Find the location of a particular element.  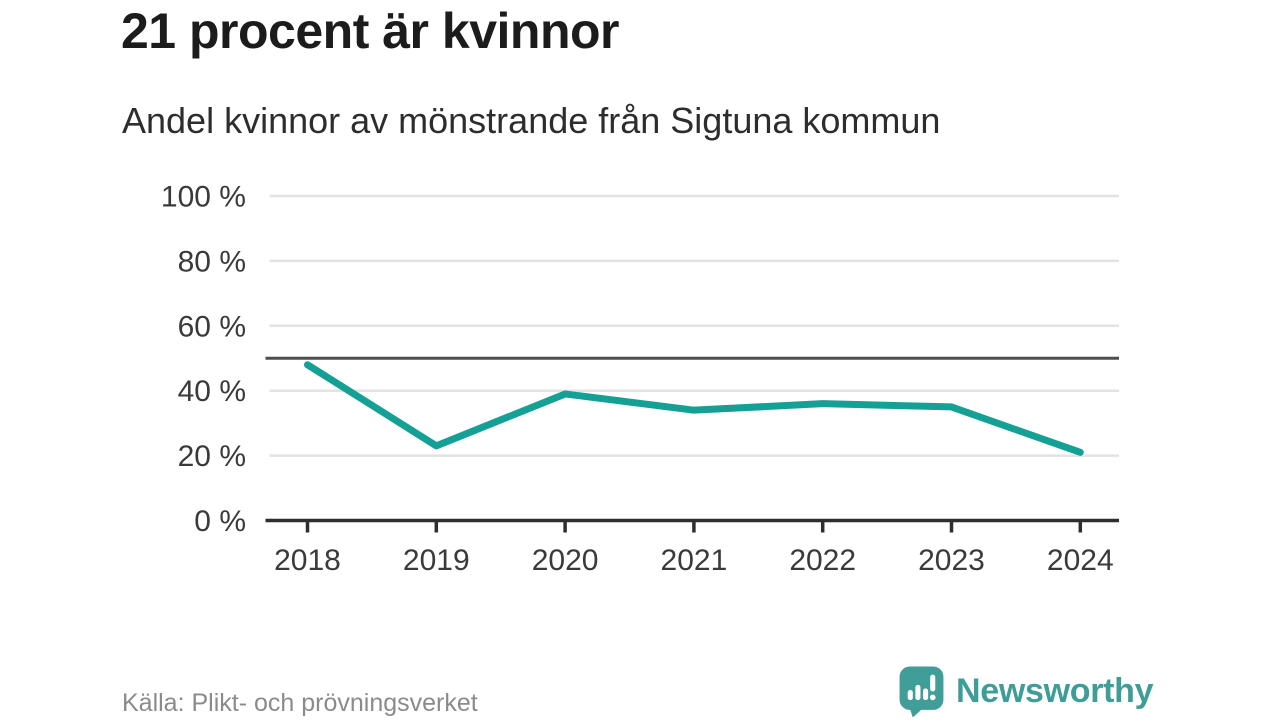

x-tick-label: 2021 is located at coordinates (694, 560).